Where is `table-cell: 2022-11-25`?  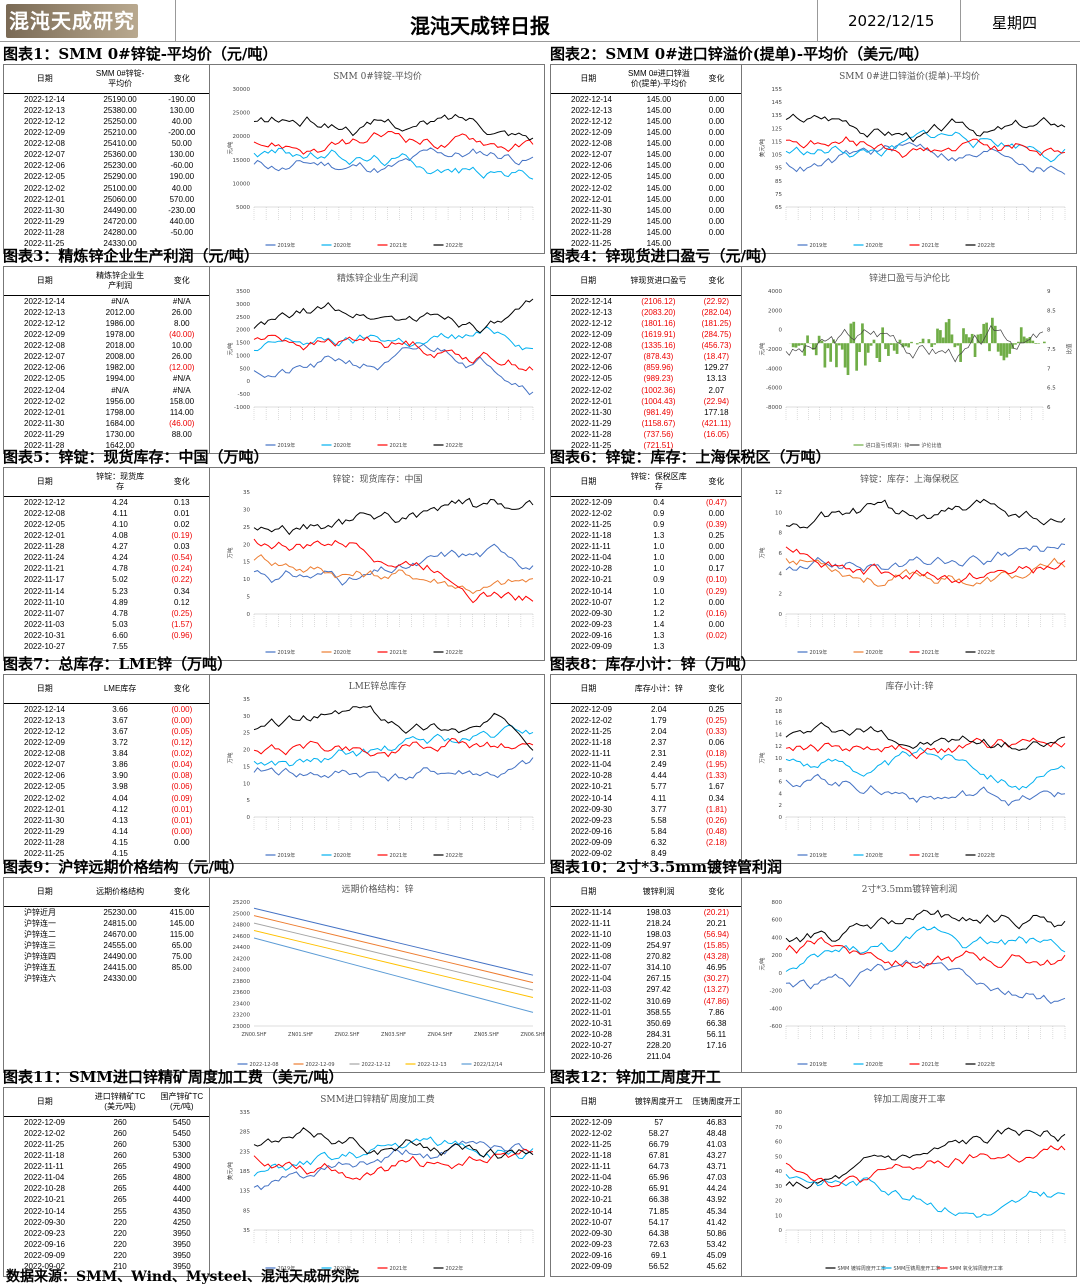
table-cell: 2022-11-25 is located at coordinates (44, 1144).